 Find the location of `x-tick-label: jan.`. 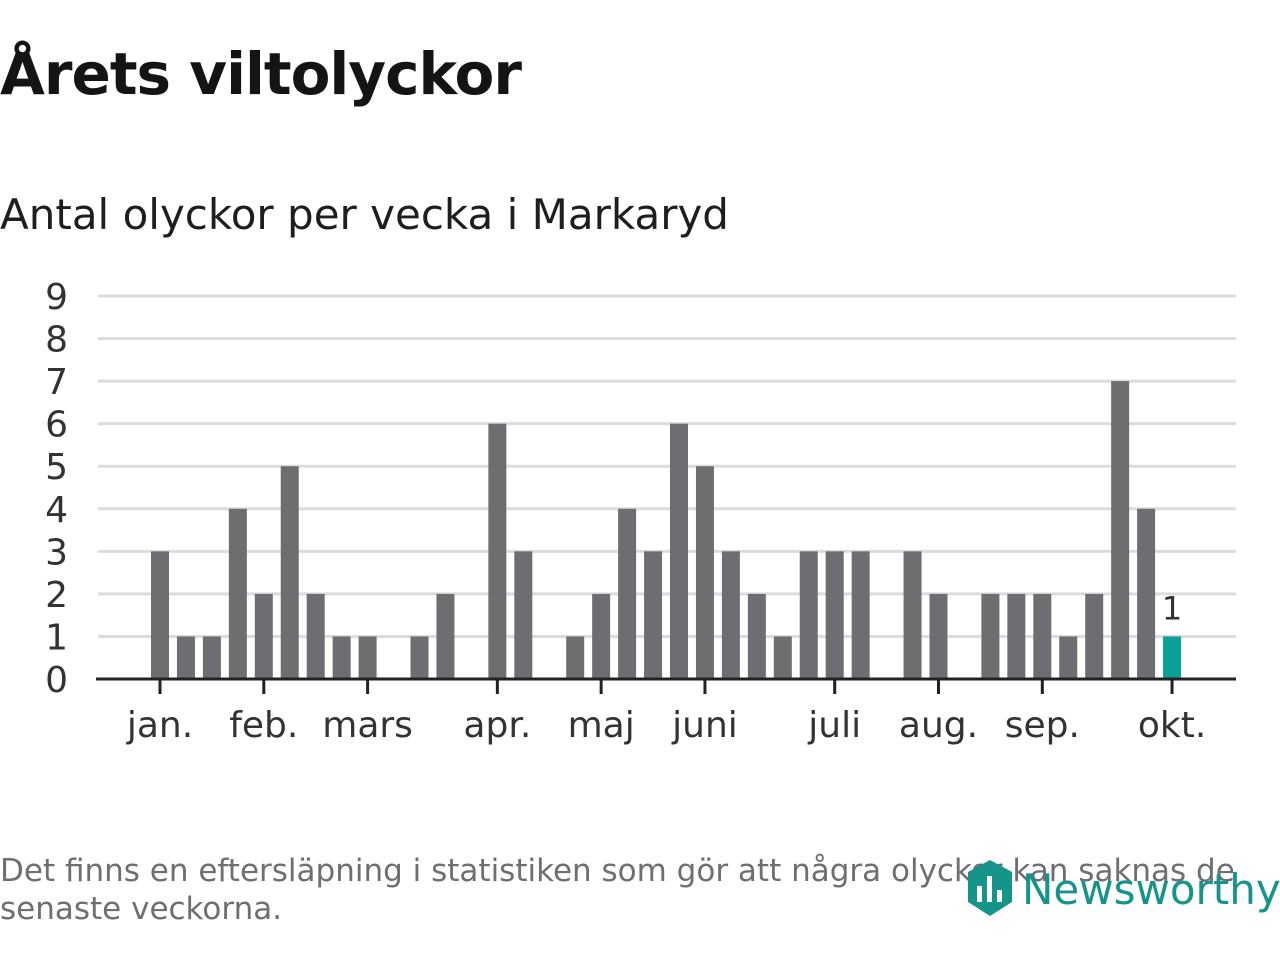

x-tick-label: jan. is located at coordinates (159, 725).